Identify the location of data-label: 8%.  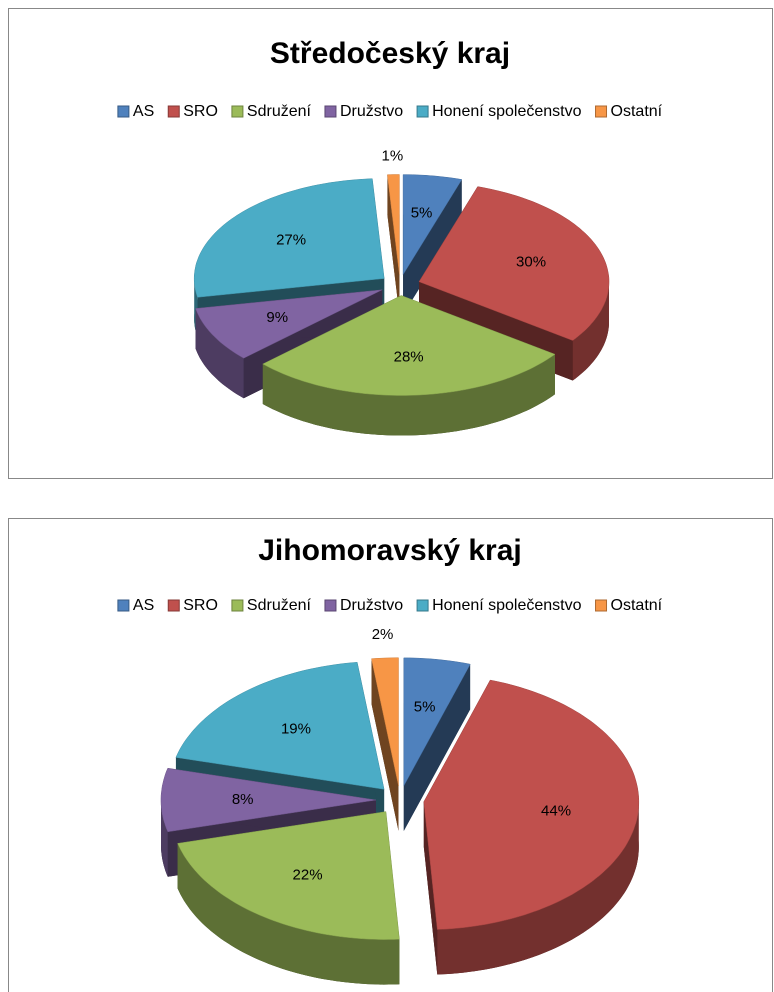
(243, 799).